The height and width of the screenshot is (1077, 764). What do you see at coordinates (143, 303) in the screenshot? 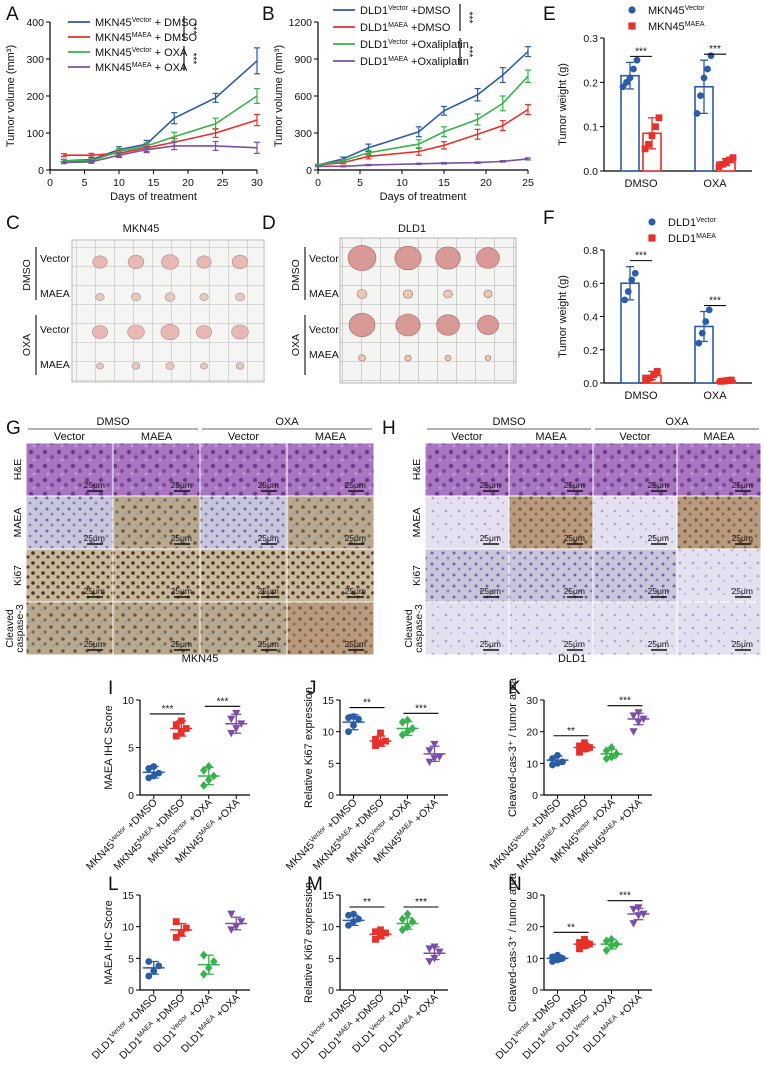
I see `tumor-photo-mkn45: MKN45 DMSO OXA Vector MAEA Vector MAEA` at bounding box center [143, 303].